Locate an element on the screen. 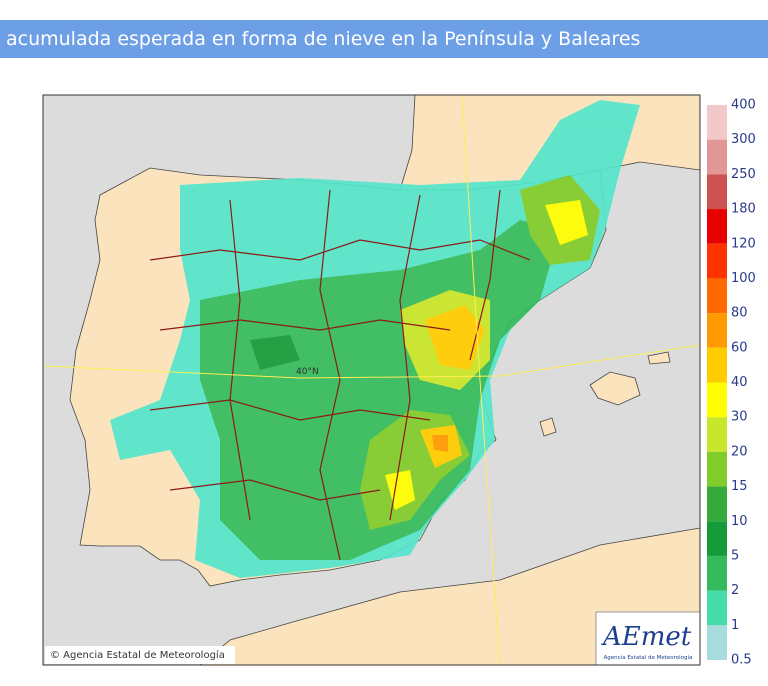  logo-box is located at coordinates (647, 638).